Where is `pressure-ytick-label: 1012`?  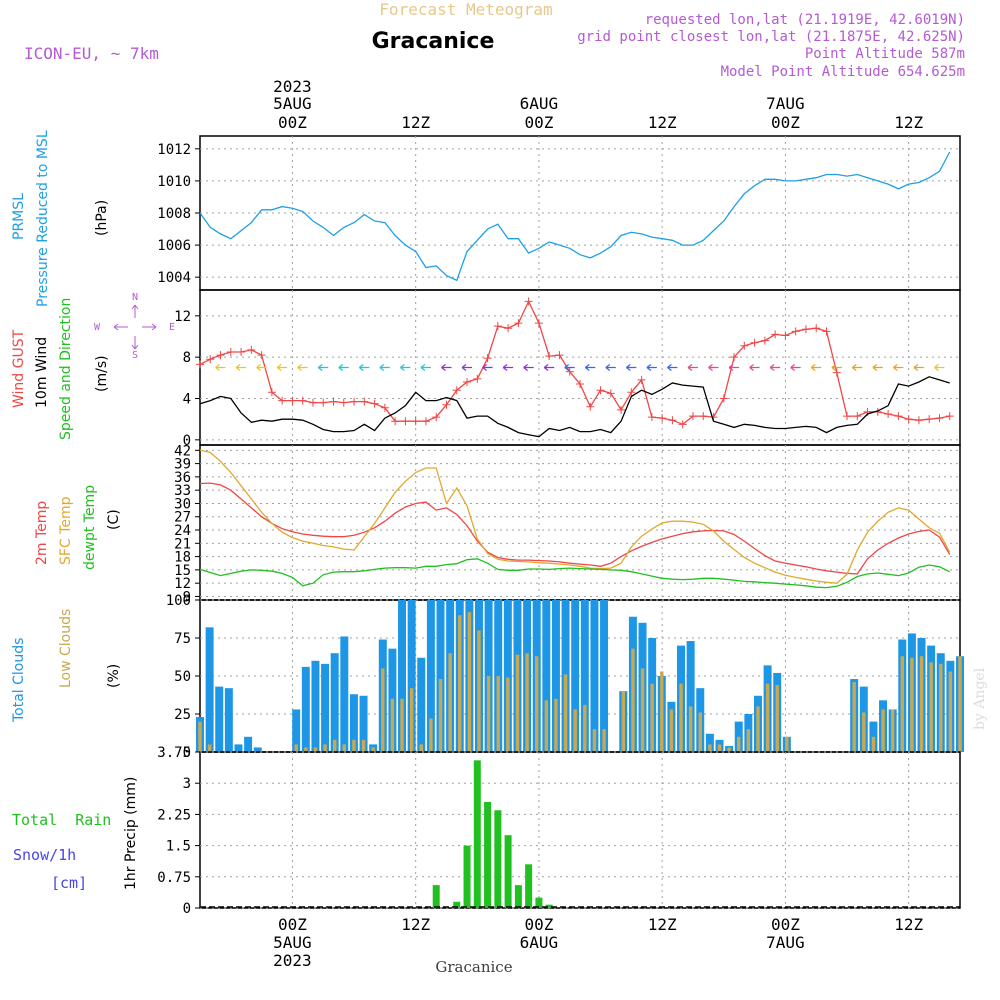
pressure-ytick-label: 1012 is located at coordinates (174, 150).